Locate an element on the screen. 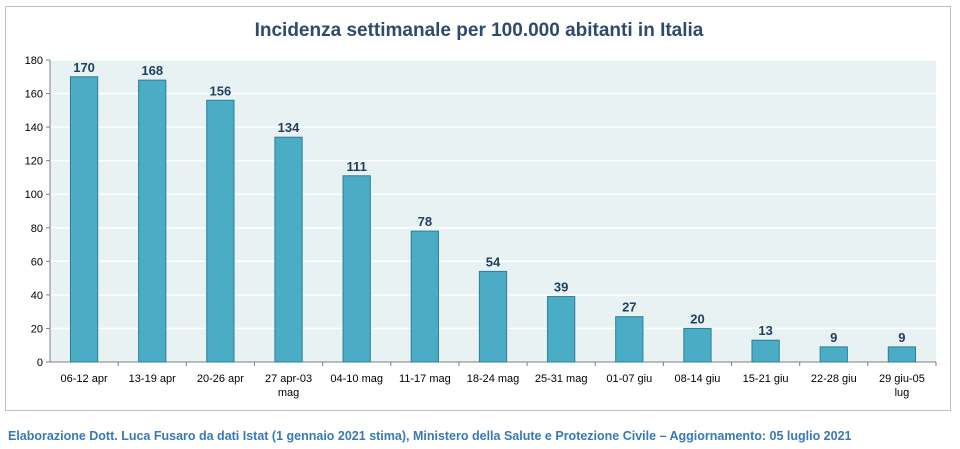 The width and height of the screenshot is (960, 449). data-label: 134 is located at coordinates (289, 127).